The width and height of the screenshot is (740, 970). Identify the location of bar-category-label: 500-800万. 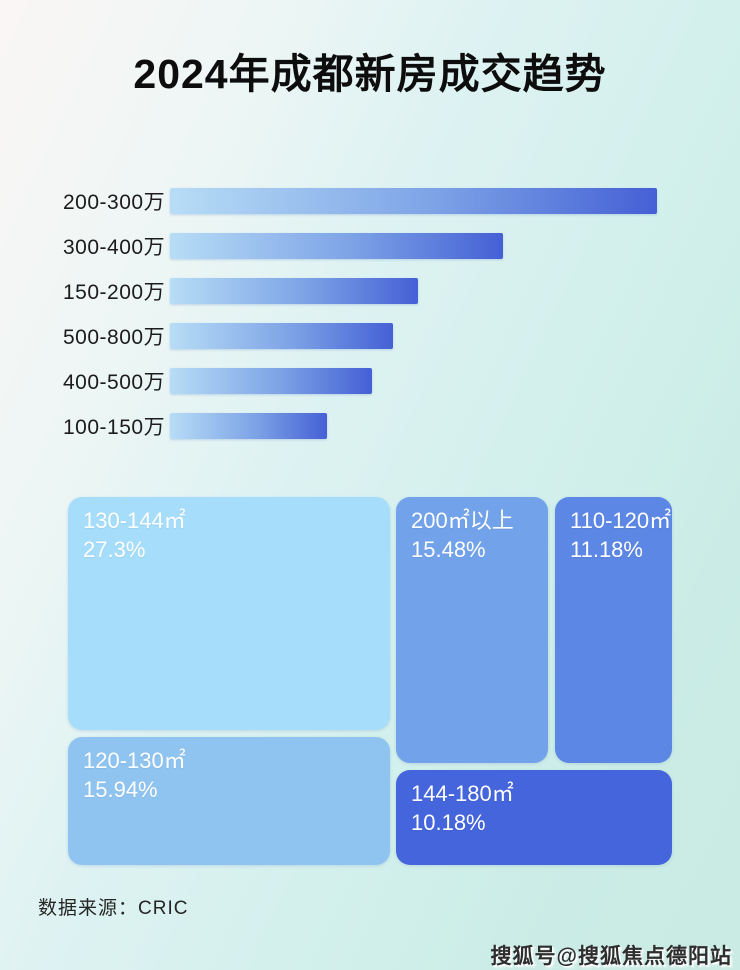
(114, 337).